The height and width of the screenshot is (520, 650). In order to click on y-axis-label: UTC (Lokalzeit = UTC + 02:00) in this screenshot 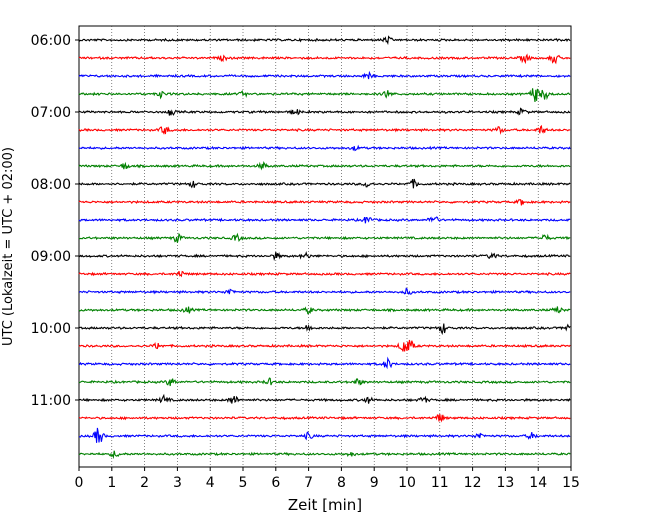, I will do `click(8, 246)`.